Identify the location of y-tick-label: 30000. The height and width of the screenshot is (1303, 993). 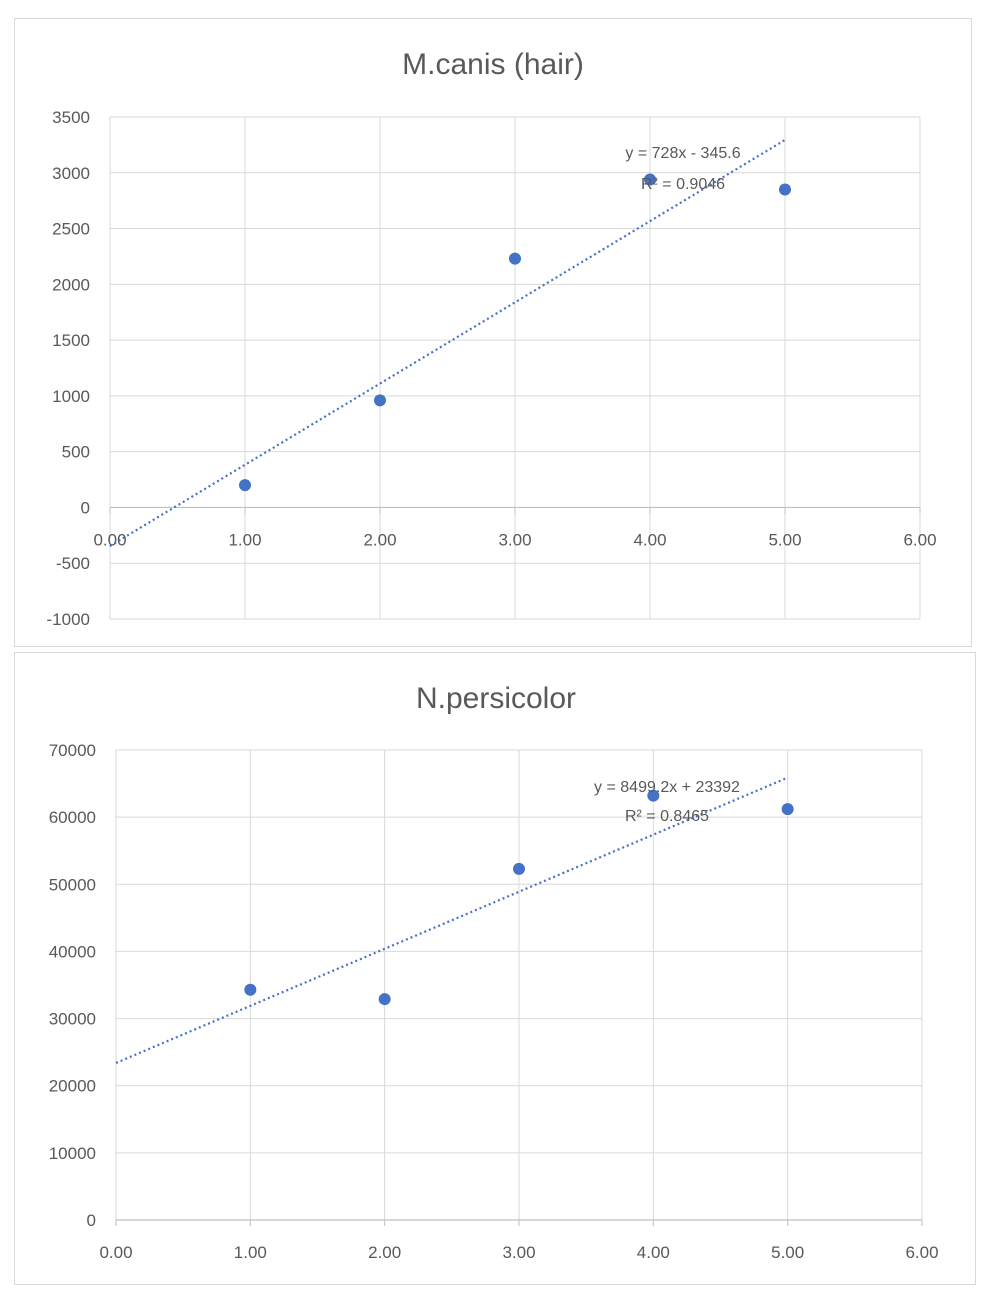
(72, 1019).